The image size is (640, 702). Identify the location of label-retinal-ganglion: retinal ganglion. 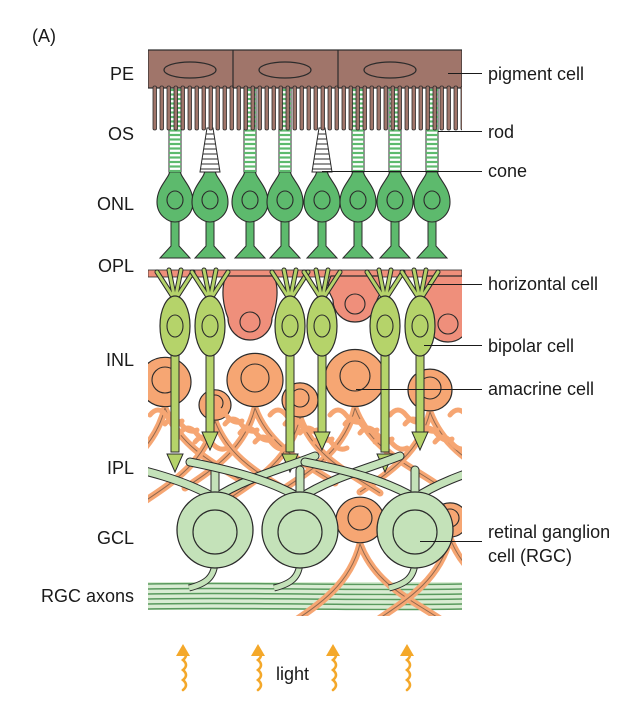
(549, 532).